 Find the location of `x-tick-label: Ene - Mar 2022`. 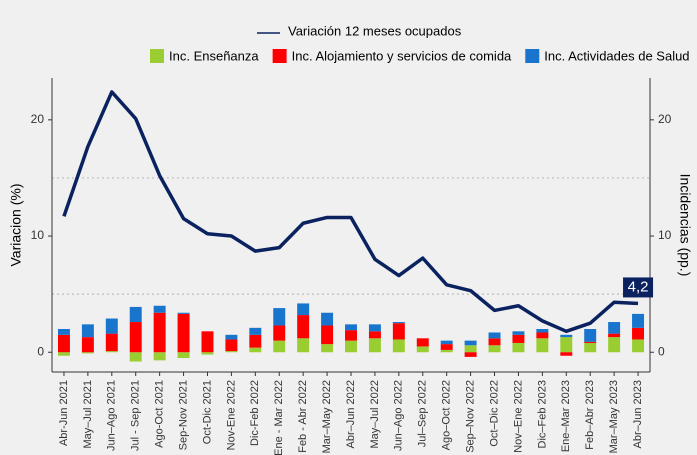

x-tick-label: Ene - Mar 2022 is located at coordinates (279, 417).